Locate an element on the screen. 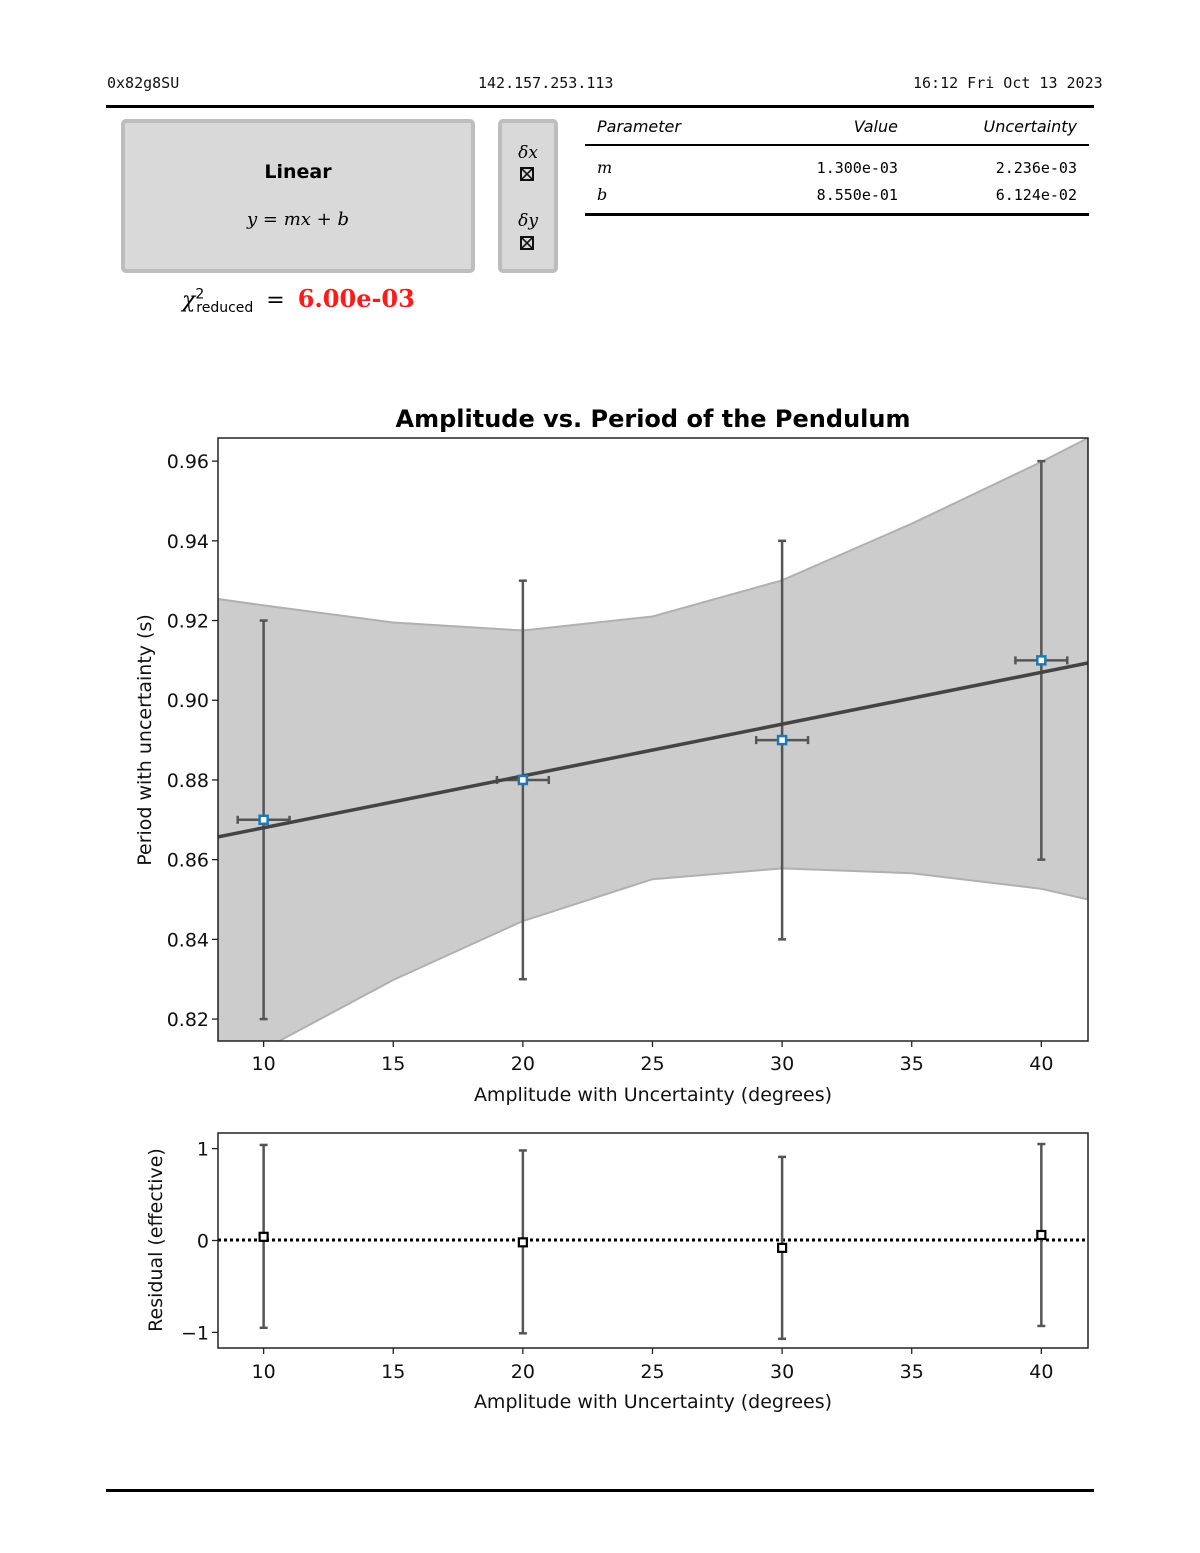 This screenshot has height=1553, width=1200. residual-x-axis: 10 15 20 25 30 35 40 is located at coordinates (652, 1365).